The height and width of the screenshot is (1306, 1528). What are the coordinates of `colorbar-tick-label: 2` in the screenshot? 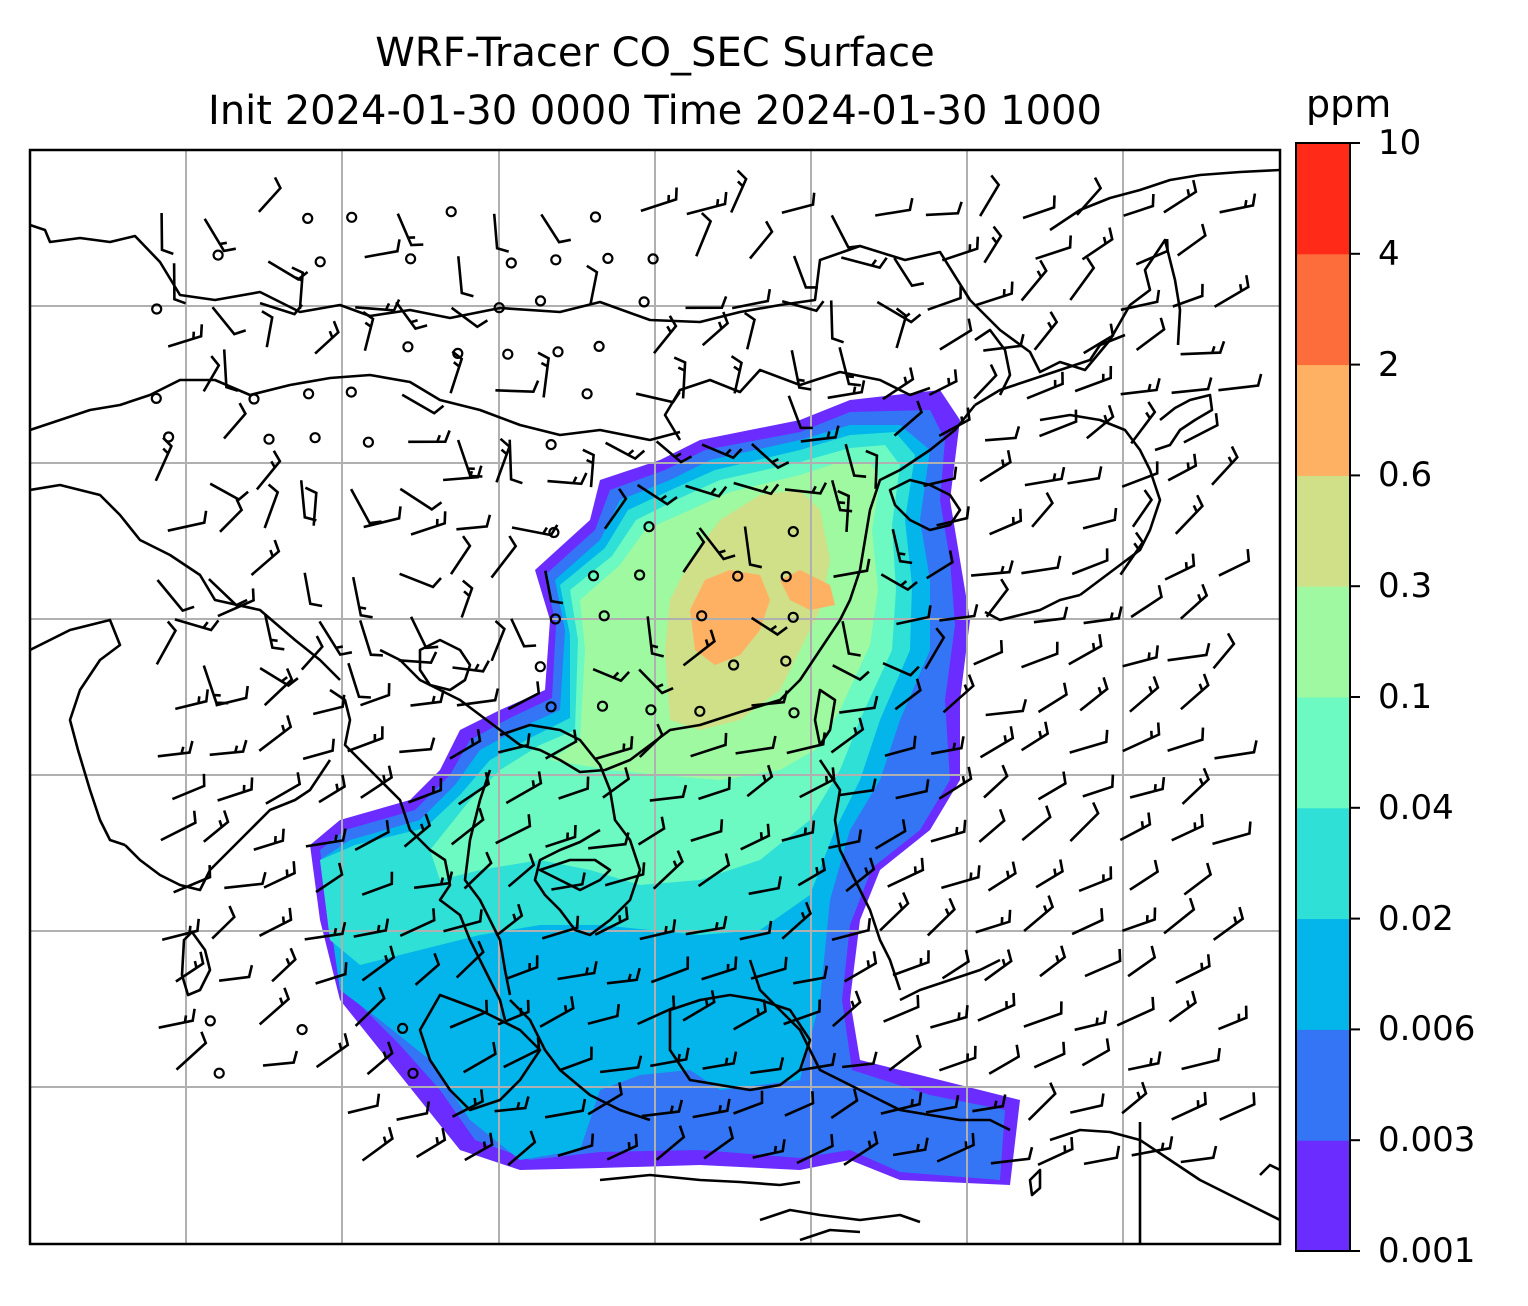 It's located at (1389, 364).